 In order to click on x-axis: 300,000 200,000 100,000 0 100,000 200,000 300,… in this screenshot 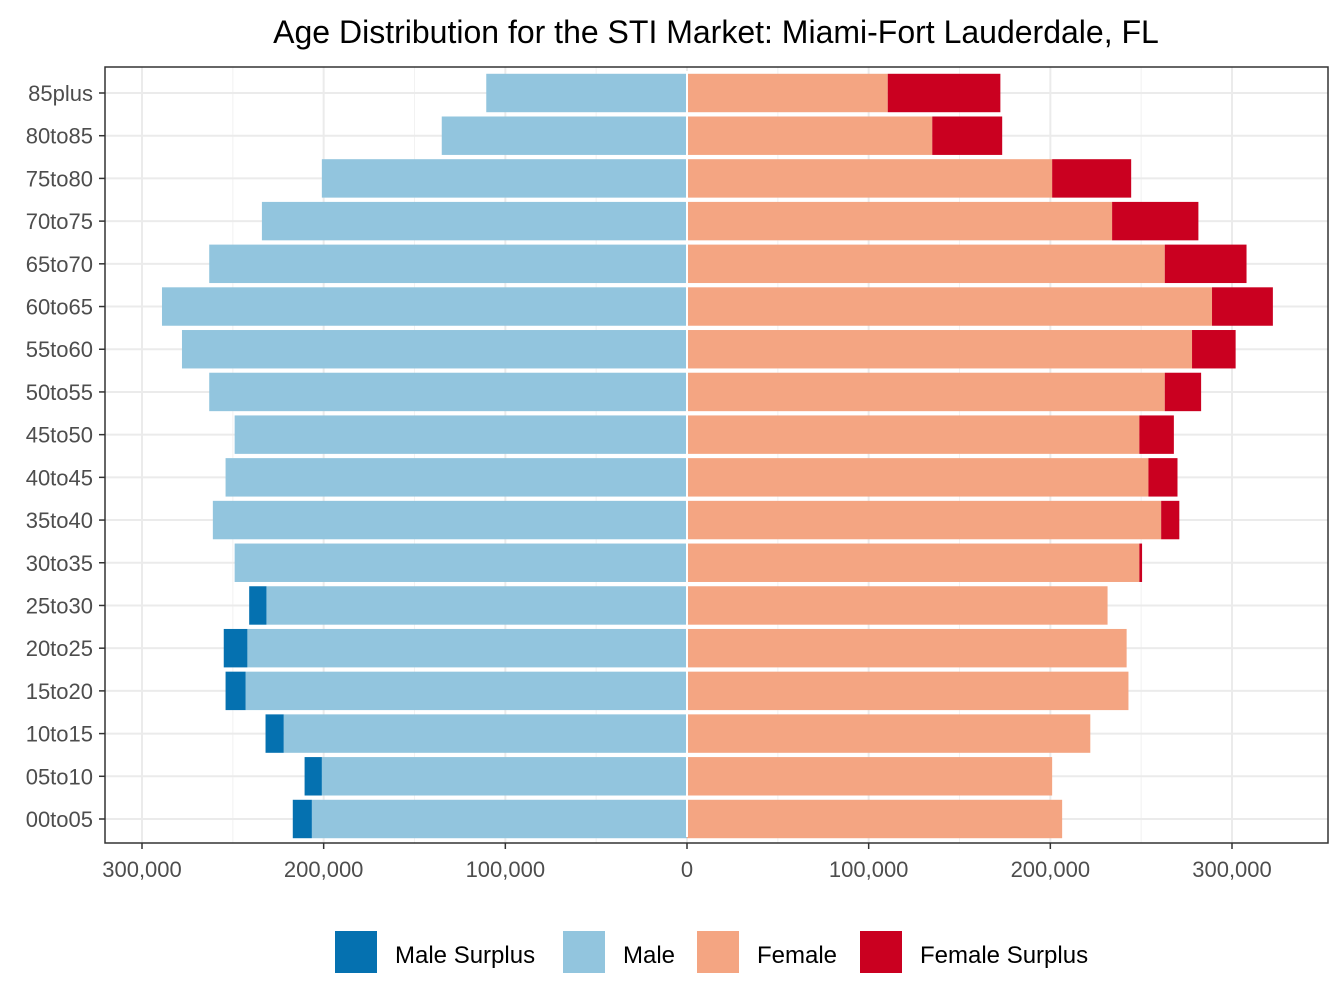, I will do `click(687, 862)`.